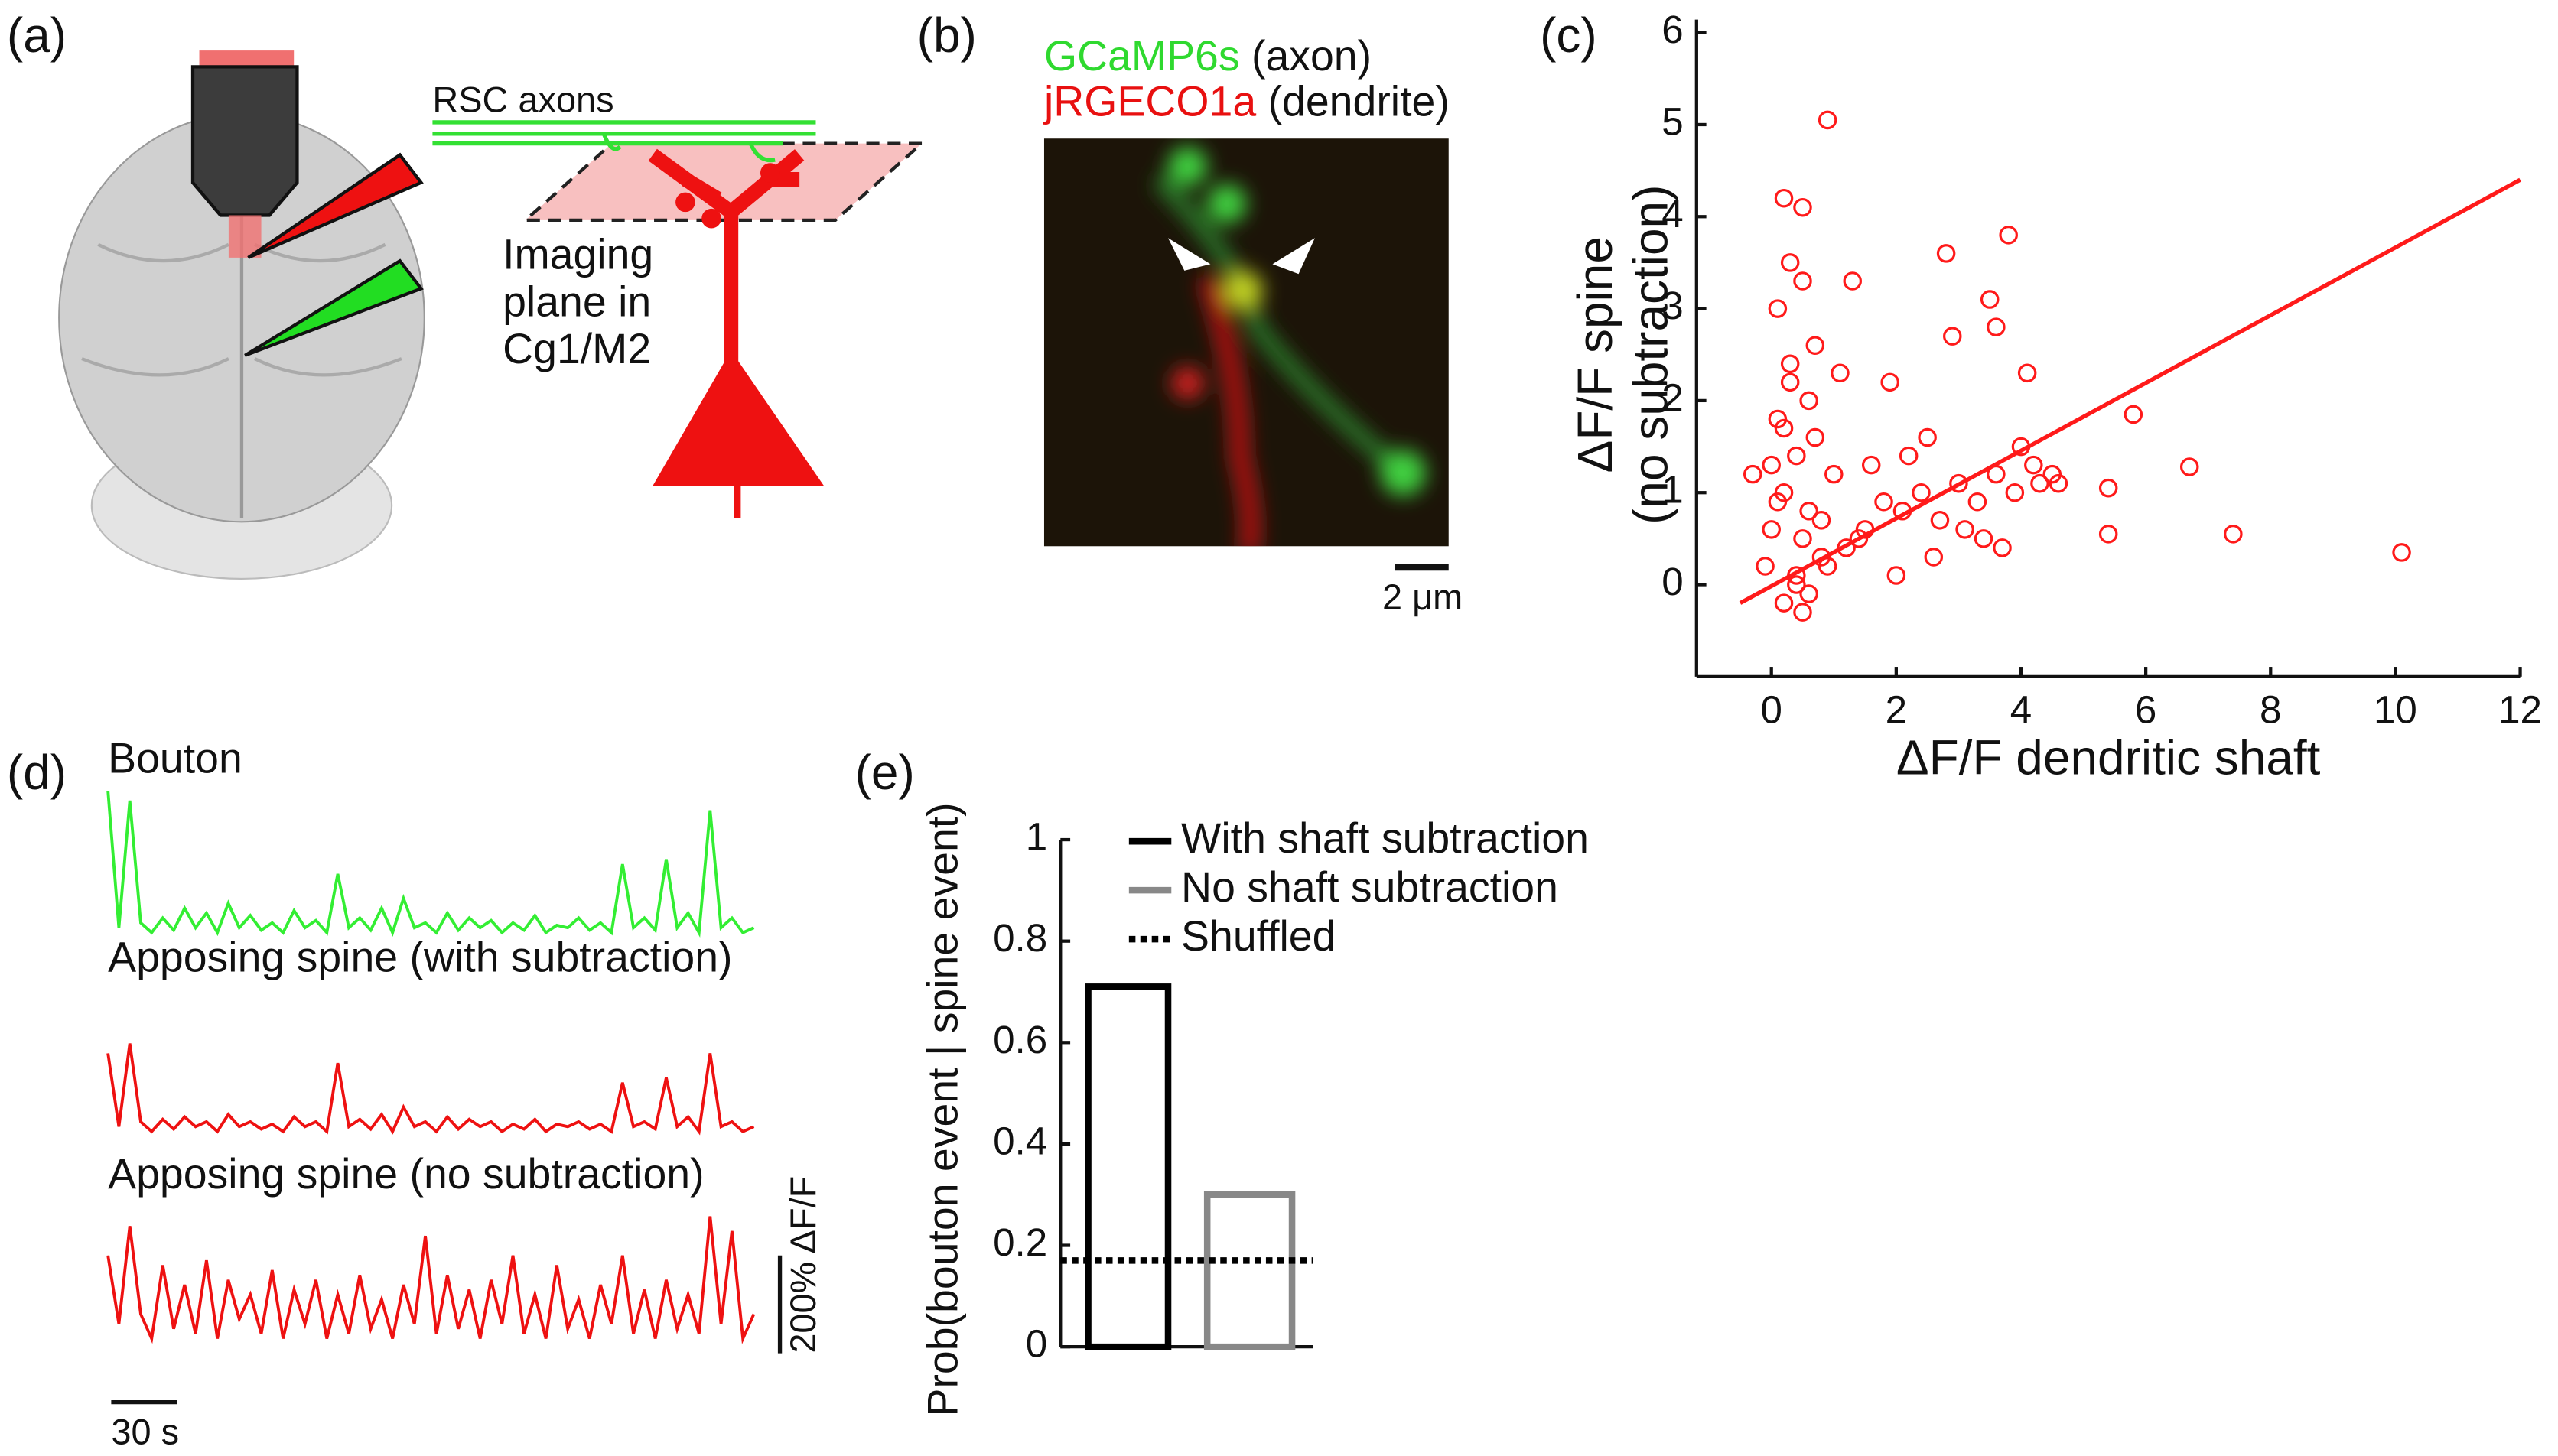 The image size is (2558, 1456). I want to click on x-tick-label: 4, so click(2021, 709).